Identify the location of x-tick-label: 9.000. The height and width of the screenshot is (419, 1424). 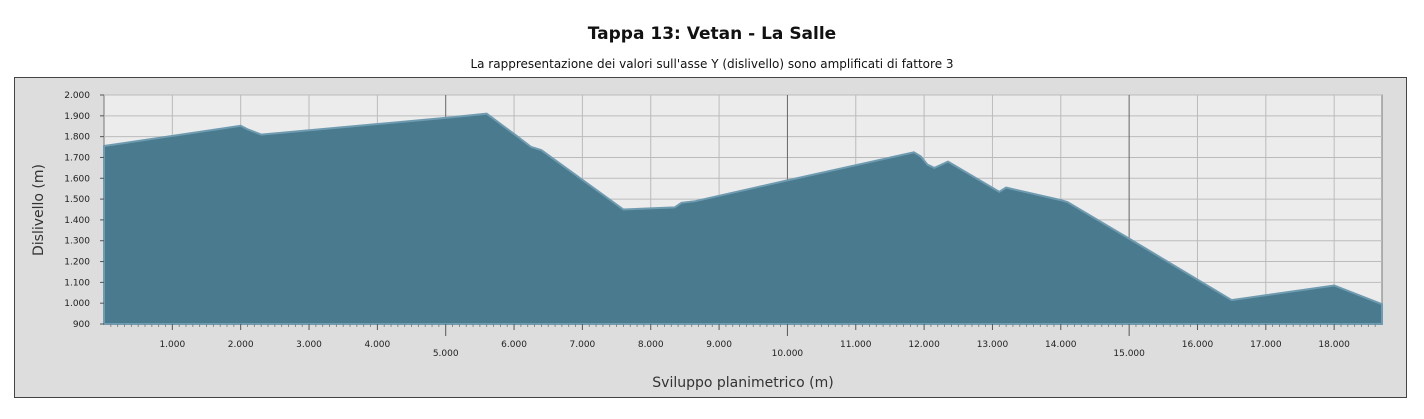
(719, 345).